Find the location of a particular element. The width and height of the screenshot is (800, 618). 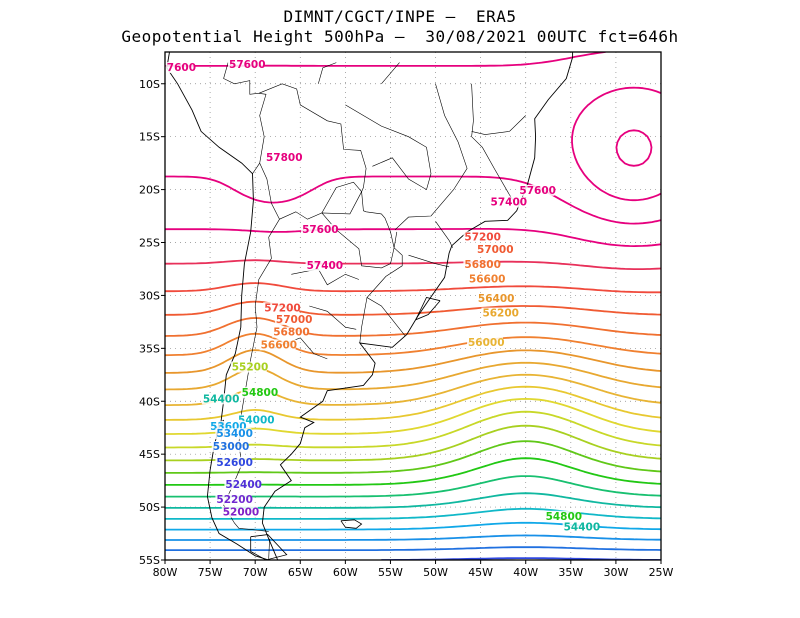

contour-label: 52600 is located at coordinates (234, 463).